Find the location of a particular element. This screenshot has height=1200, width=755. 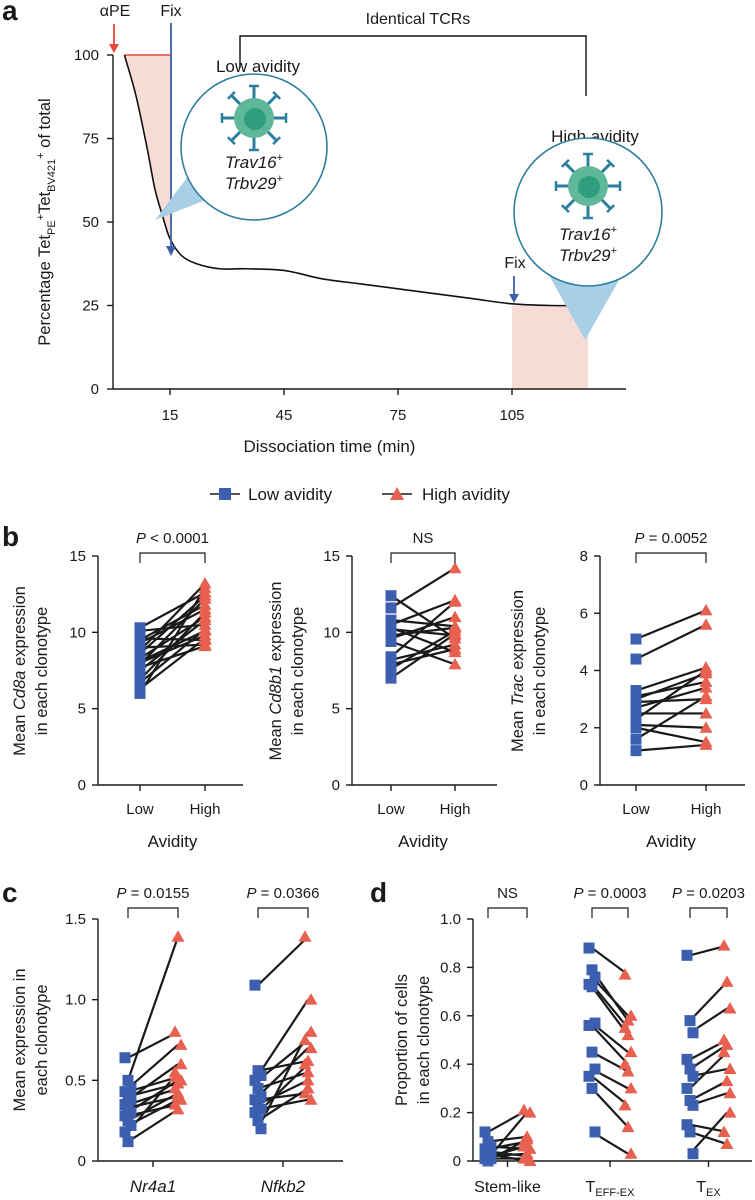

panel-letter-b: b is located at coordinates (10, 536).